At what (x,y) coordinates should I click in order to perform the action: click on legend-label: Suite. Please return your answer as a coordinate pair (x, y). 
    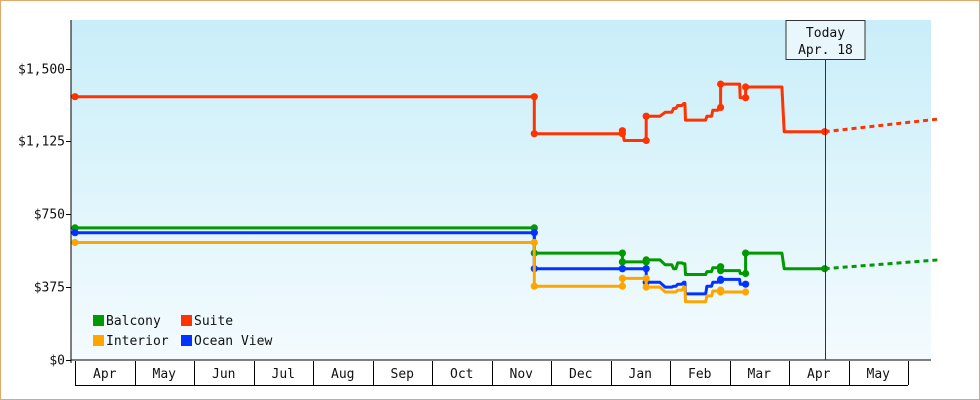
    Looking at the image, I should click on (213, 321).